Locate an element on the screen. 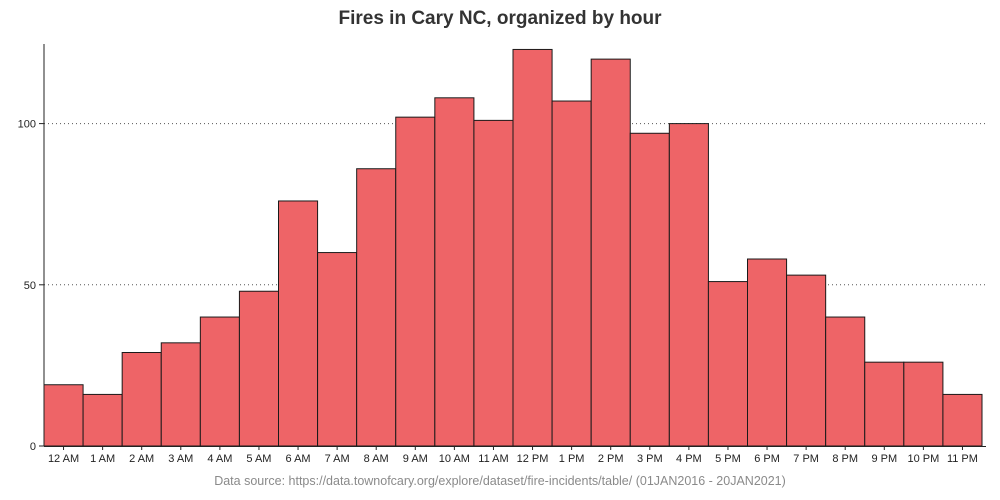 The image size is (1000, 500). x-tick-label-6-pm: 6 PM is located at coordinates (767, 459).